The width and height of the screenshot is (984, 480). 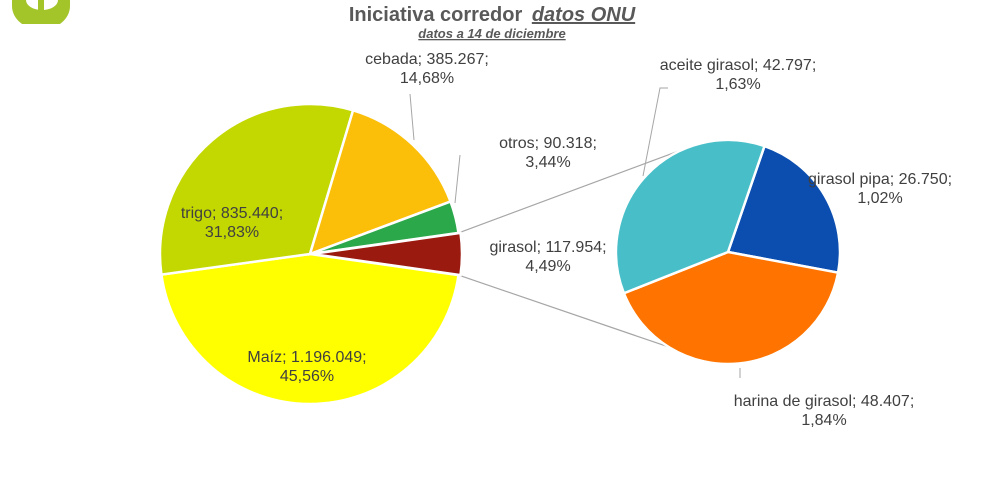 What do you see at coordinates (738, 75) in the screenshot?
I see `secondary-label-aceite-girasol: aceite girasol; 42.797; 1,63%` at bounding box center [738, 75].